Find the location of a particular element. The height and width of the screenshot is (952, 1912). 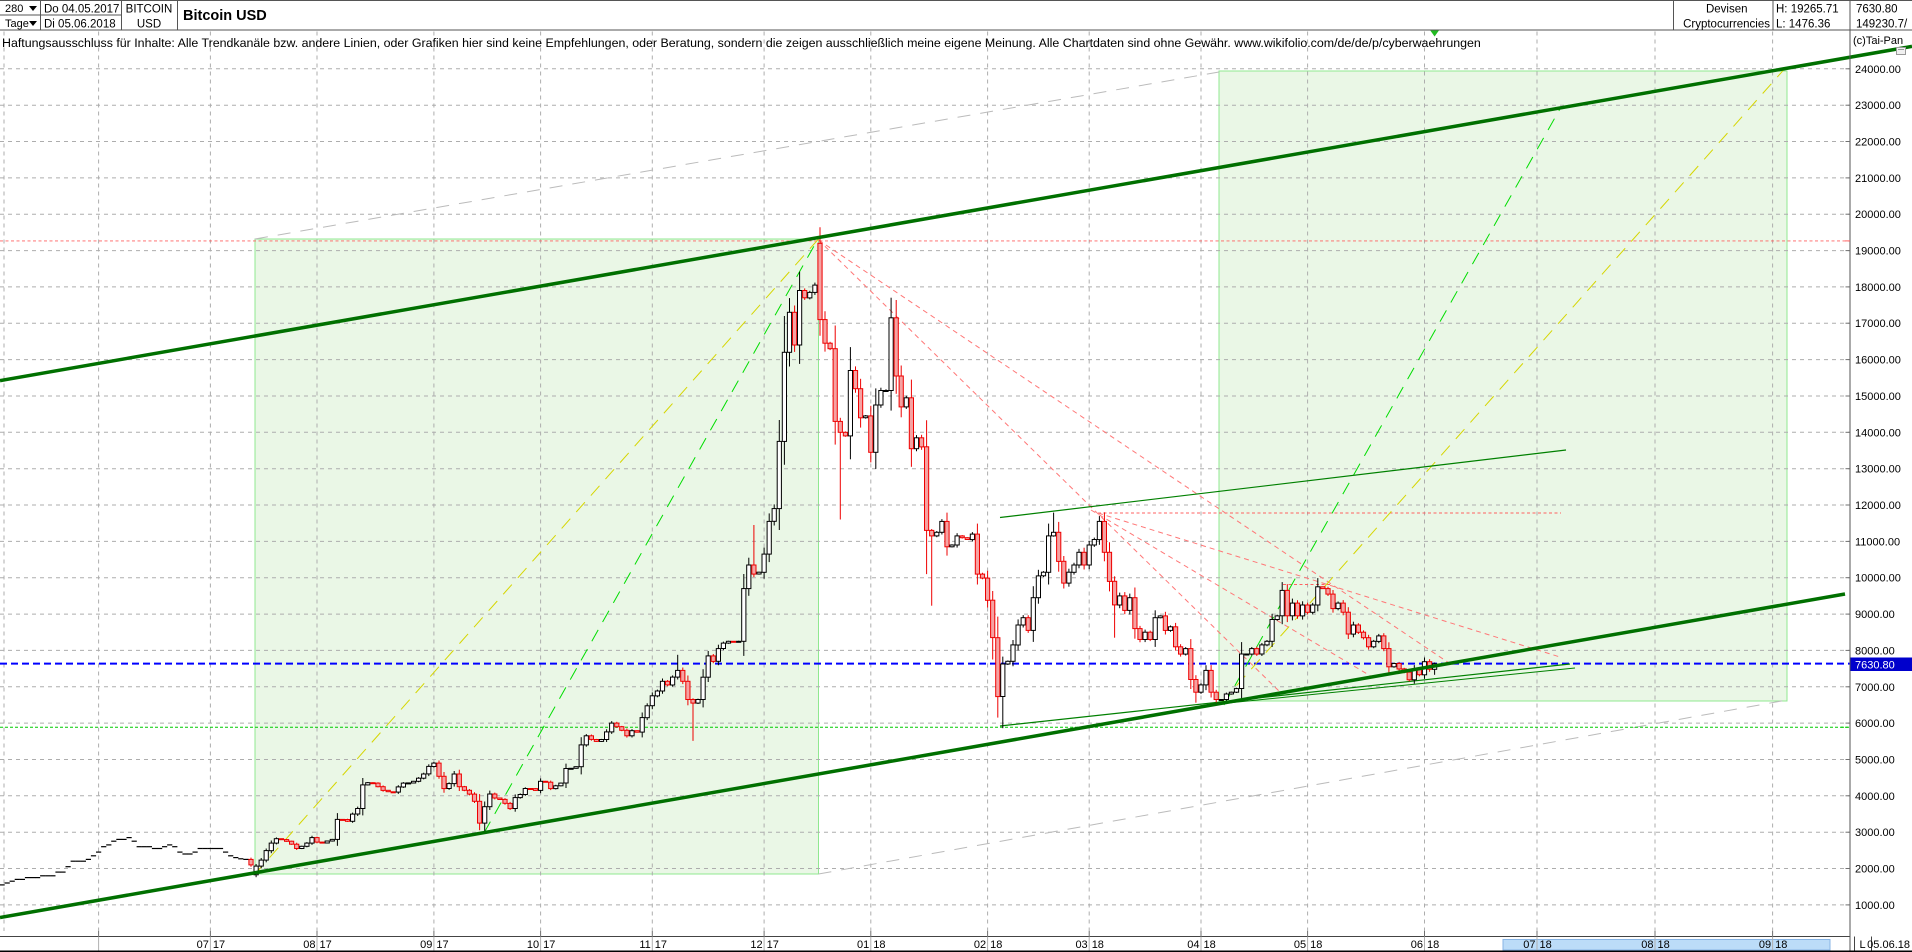

svg-text: 02 is located at coordinates (980, 945).